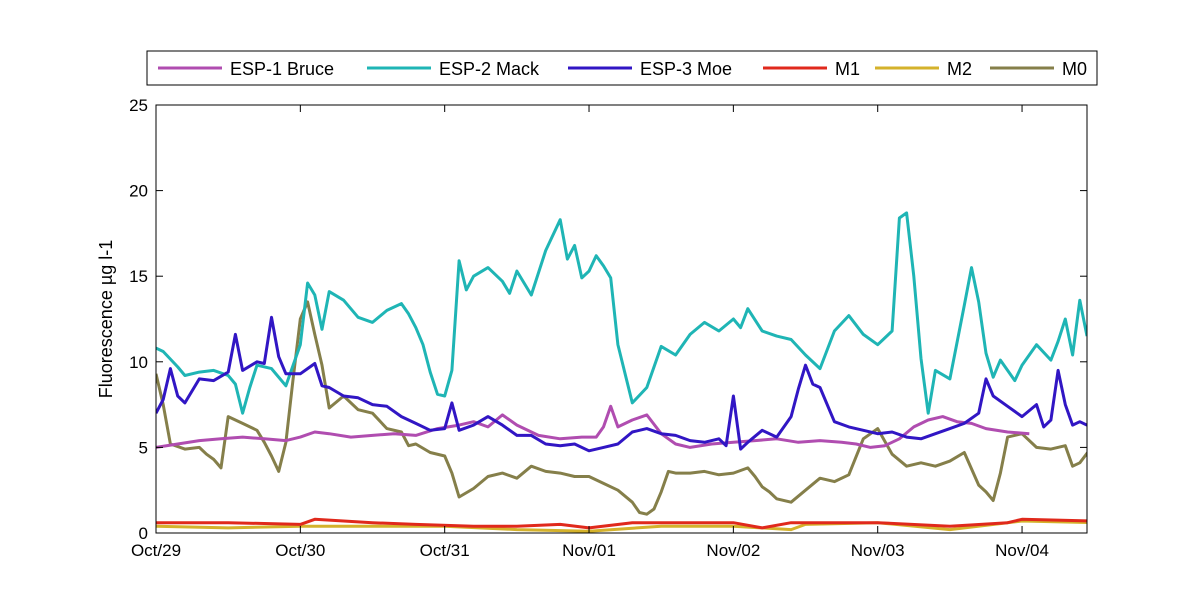  Describe the element at coordinates (138, 191) in the screenshot. I see `y-tick-label: 20` at that location.